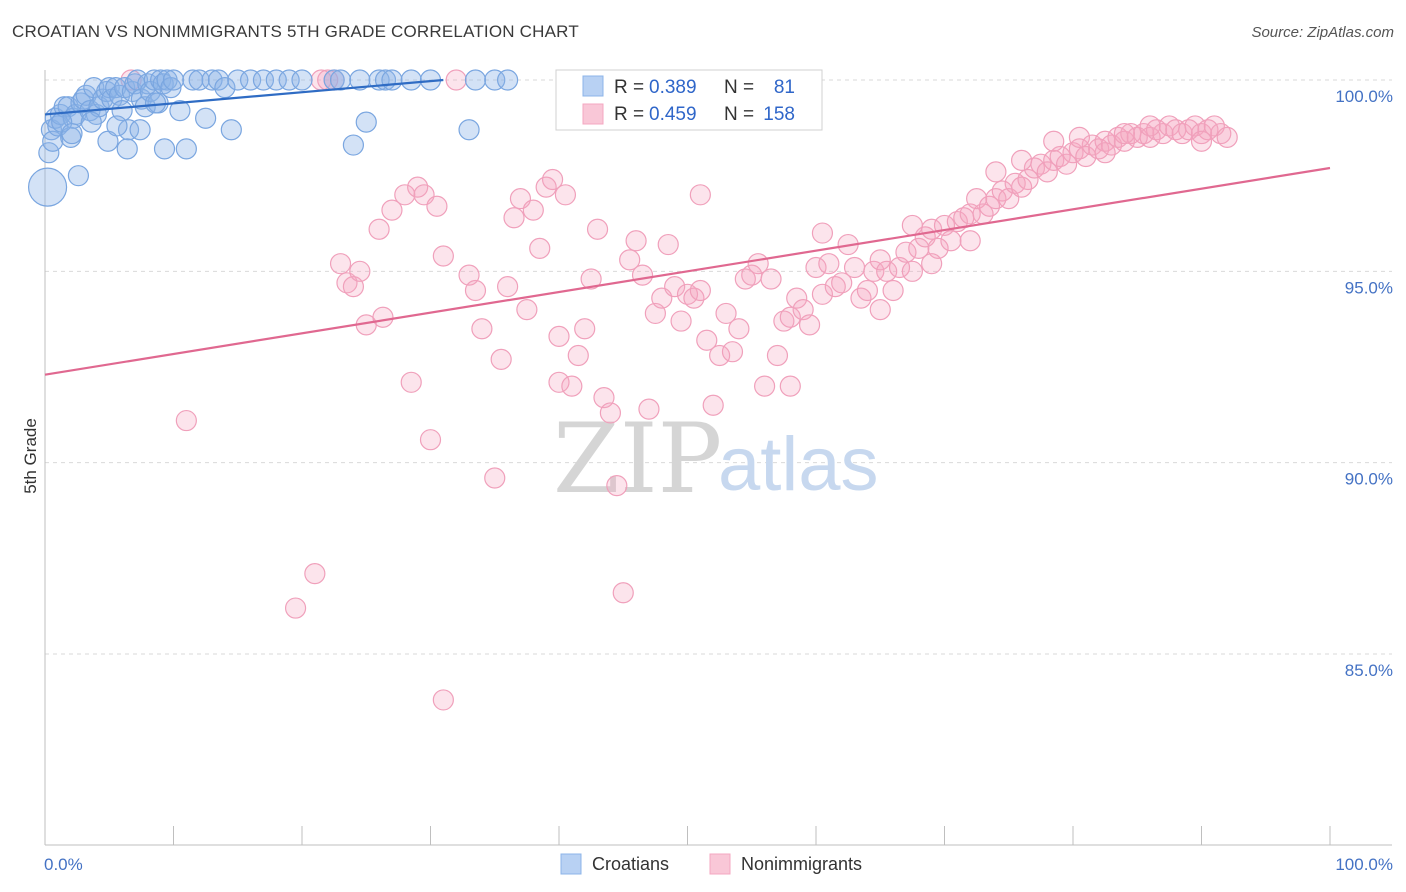  What do you see at coordinates (1364, 96) in the screenshot?
I see `y-tick-label-100: 100.0%` at bounding box center [1364, 96].